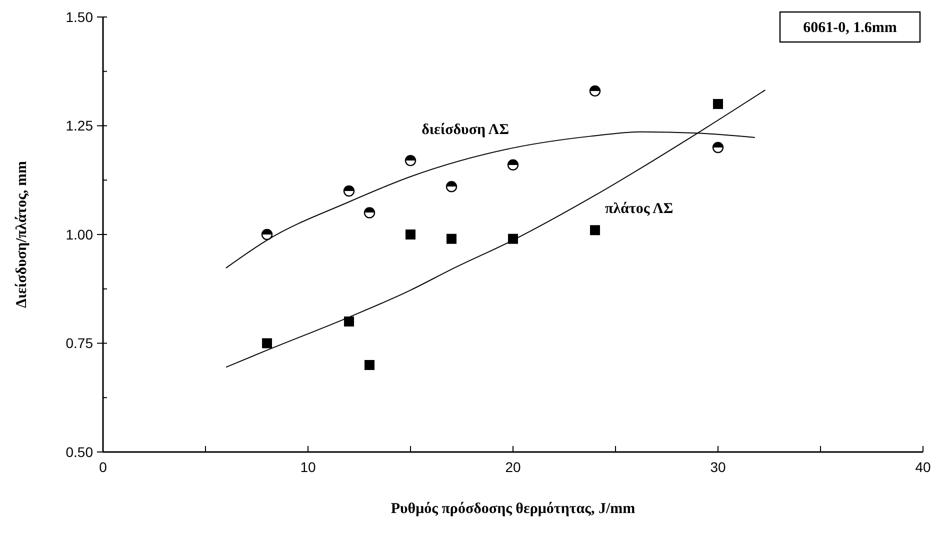 Image resolution: width=936 pixels, height=533 pixels. Describe the element at coordinates (923, 467) in the screenshot. I see `x-tick-label: 40` at that location.